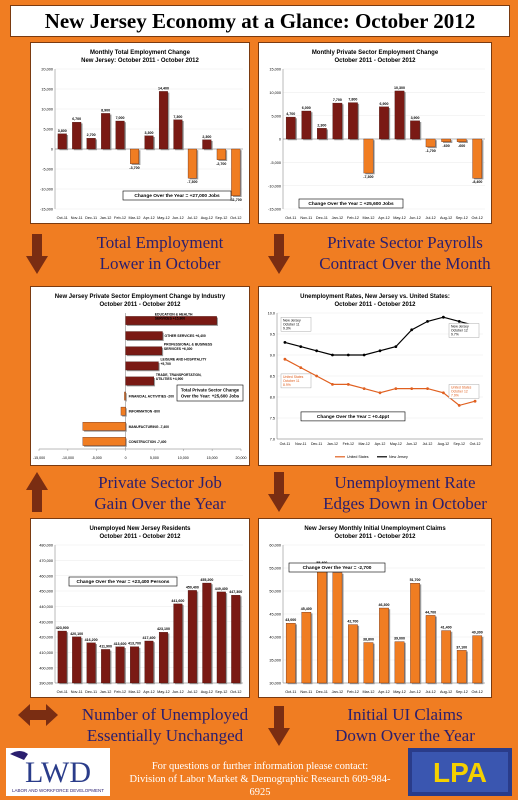 Image resolution: width=518 pixels, height=800 pixels. Describe the element at coordinates (47, 70) in the screenshot. I see `y-tick-label: 20,000` at that location.